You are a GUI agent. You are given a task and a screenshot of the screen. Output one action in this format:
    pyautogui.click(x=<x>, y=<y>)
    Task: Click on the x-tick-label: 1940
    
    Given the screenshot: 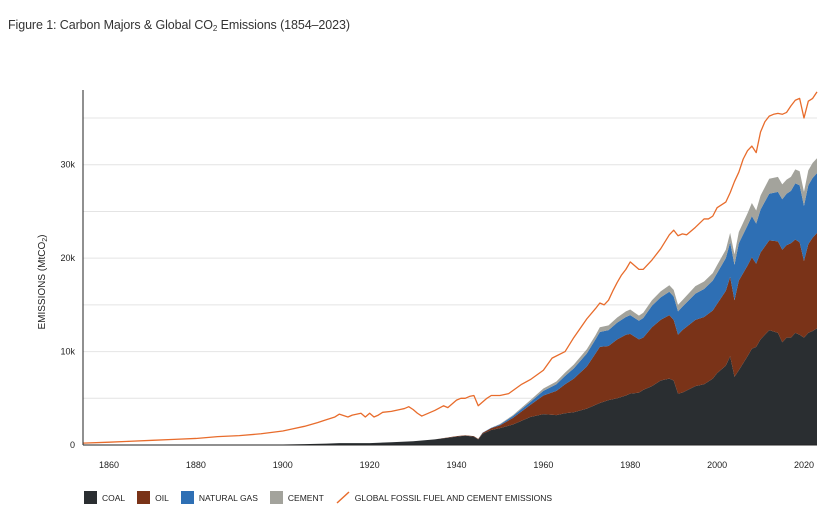 What is the action you would take?
    pyautogui.click(x=456, y=465)
    